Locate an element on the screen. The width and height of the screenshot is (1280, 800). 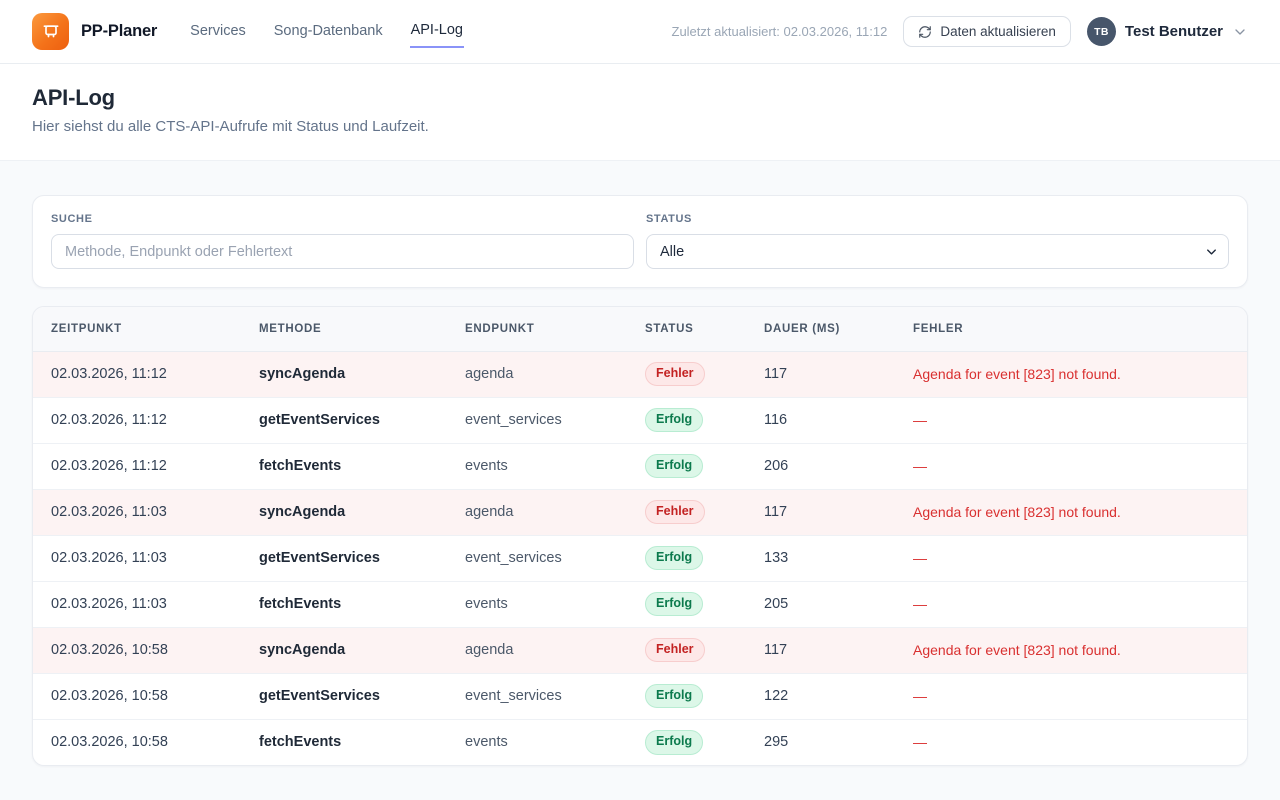
column-header-fehler: FEHLER is located at coordinates (1071, 329).